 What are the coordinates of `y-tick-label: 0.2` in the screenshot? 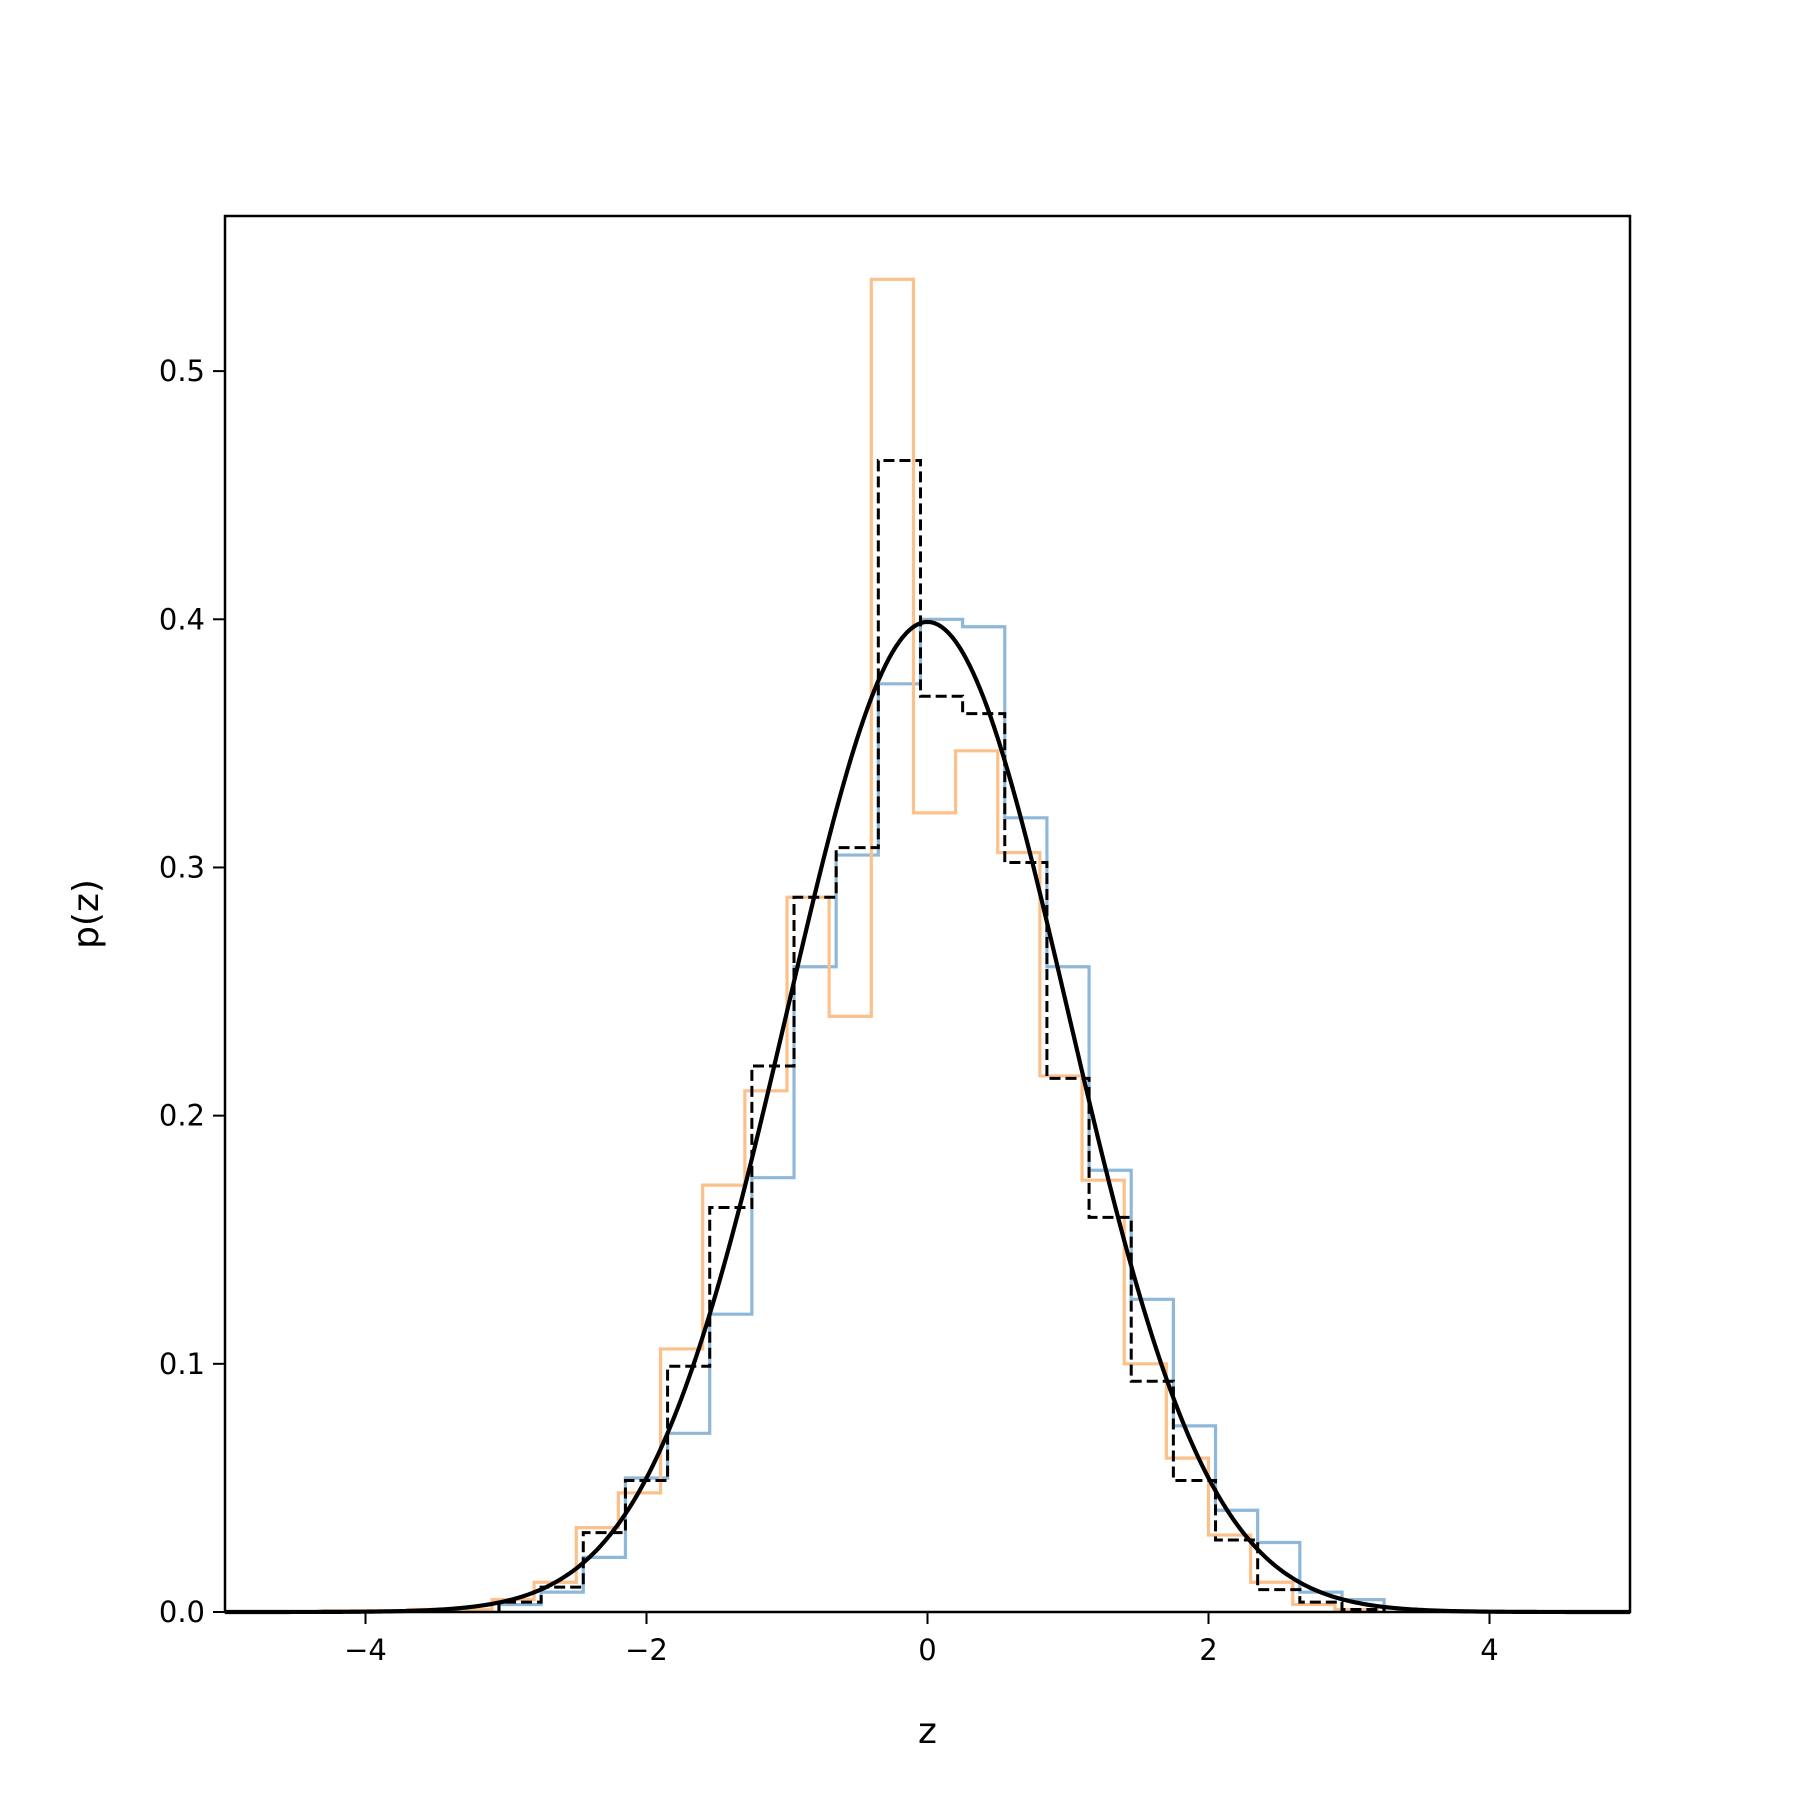 It's located at (182, 1116).